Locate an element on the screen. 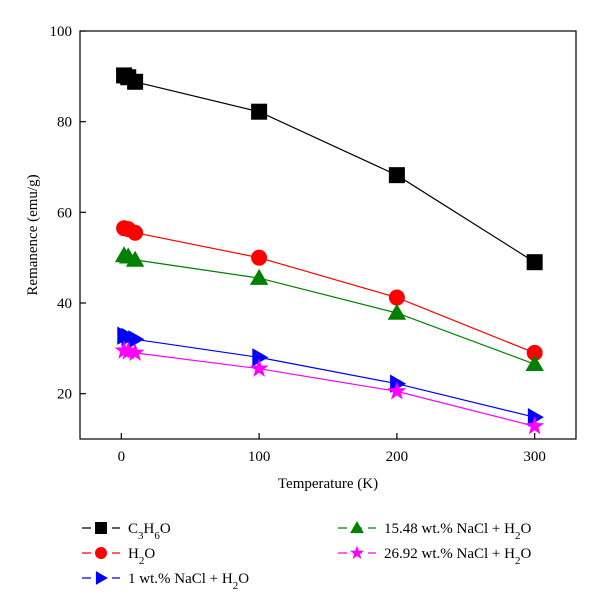  legend-entry: H2O is located at coordinates (118, 556).